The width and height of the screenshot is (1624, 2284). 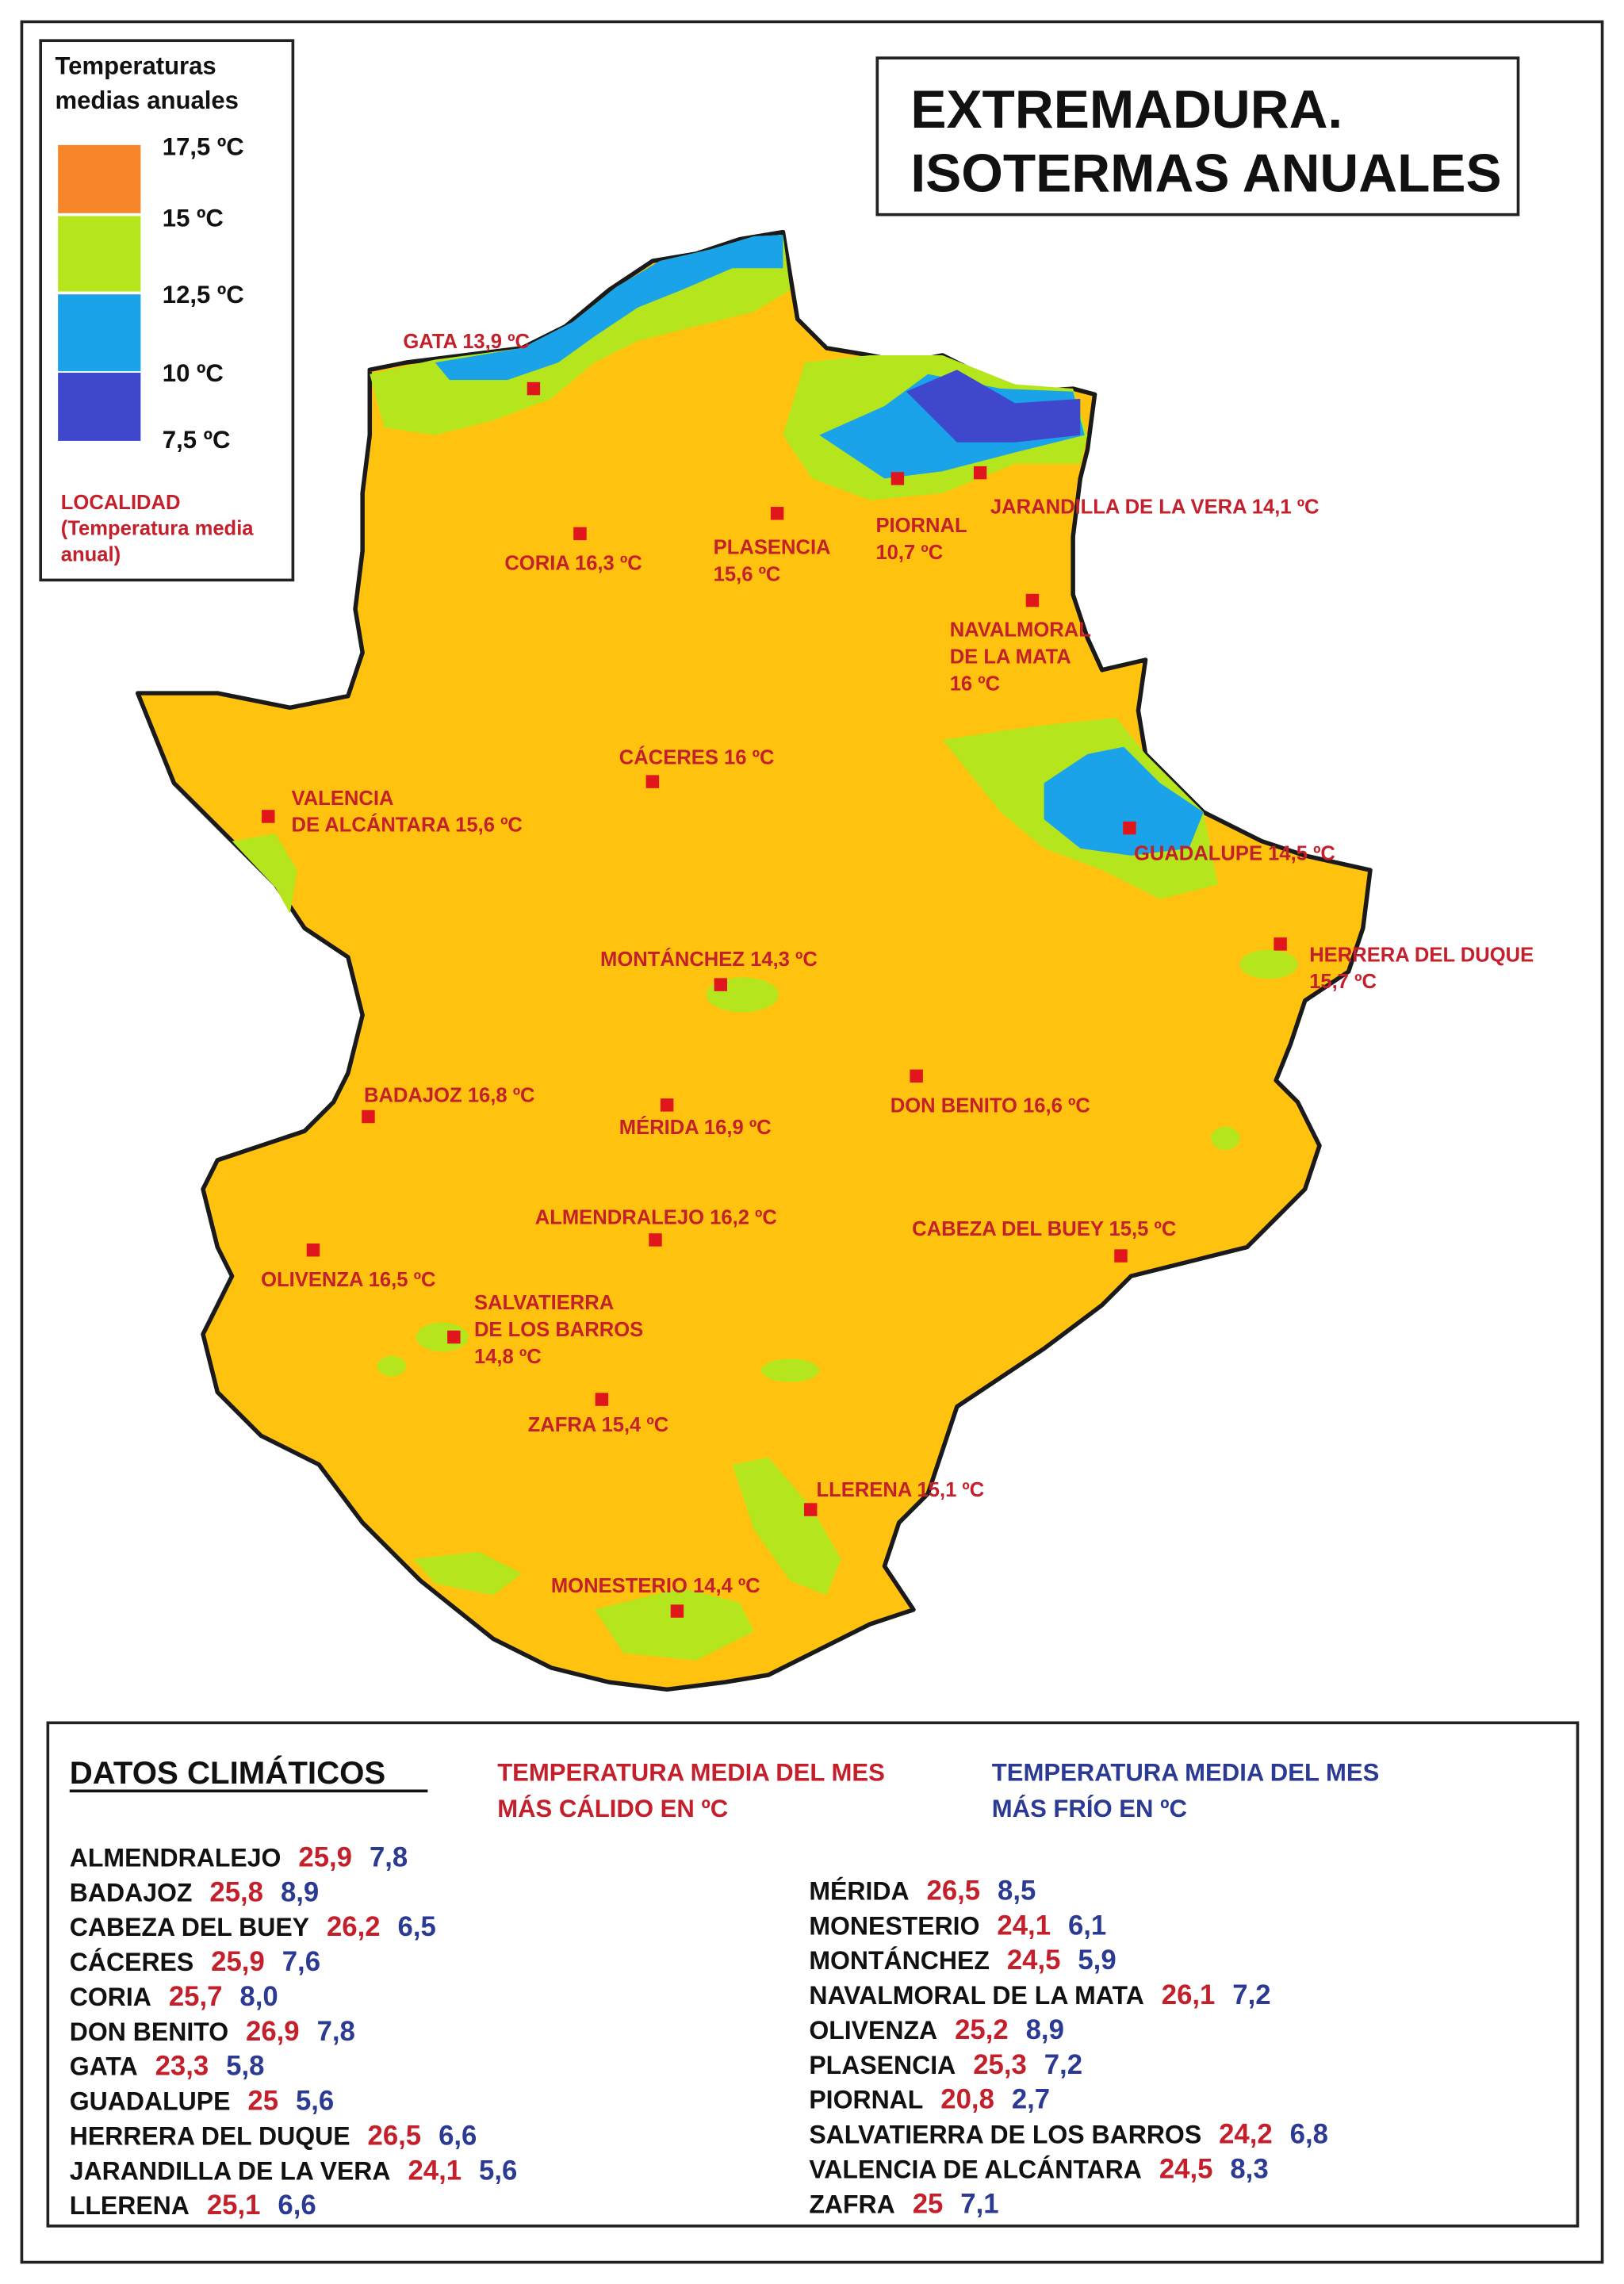 What do you see at coordinates (976, 2170) in the screenshot?
I see `location-name: VALENCIA DE ALCÁNTARA` at bounding box center [976, 2170].